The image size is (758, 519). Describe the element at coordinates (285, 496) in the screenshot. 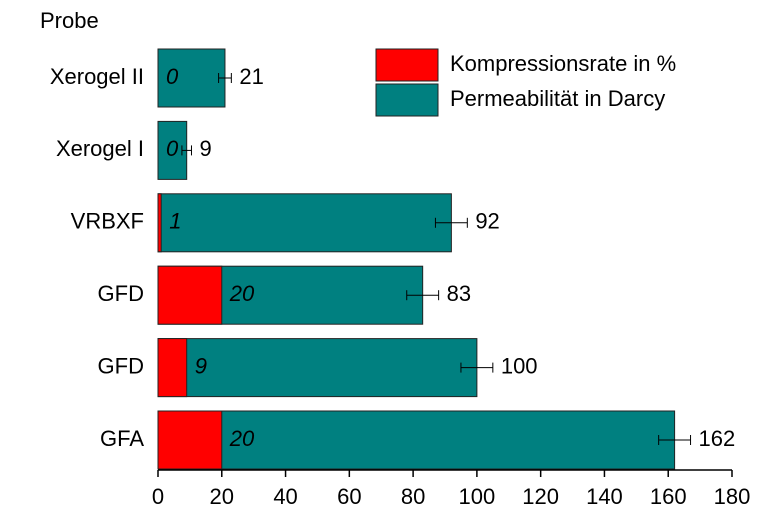

I see `x-tick-label: 40` at that location.